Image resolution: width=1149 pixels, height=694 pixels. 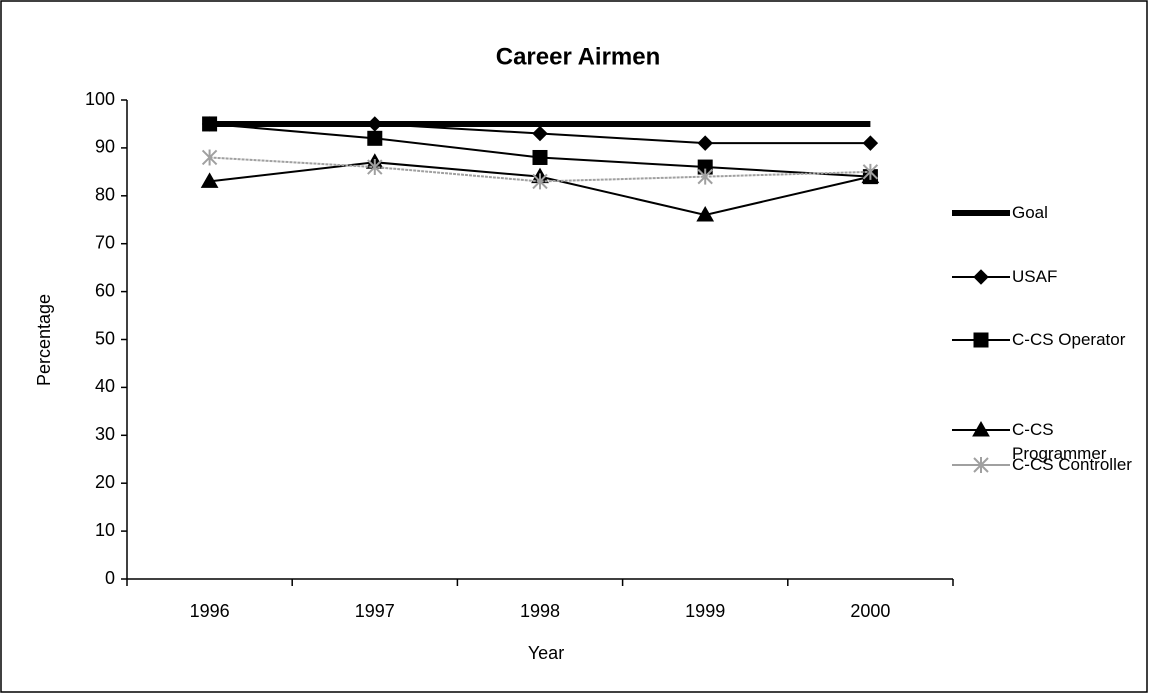 I want to click on y-tick-label: 40, so click(x=105, y=386).